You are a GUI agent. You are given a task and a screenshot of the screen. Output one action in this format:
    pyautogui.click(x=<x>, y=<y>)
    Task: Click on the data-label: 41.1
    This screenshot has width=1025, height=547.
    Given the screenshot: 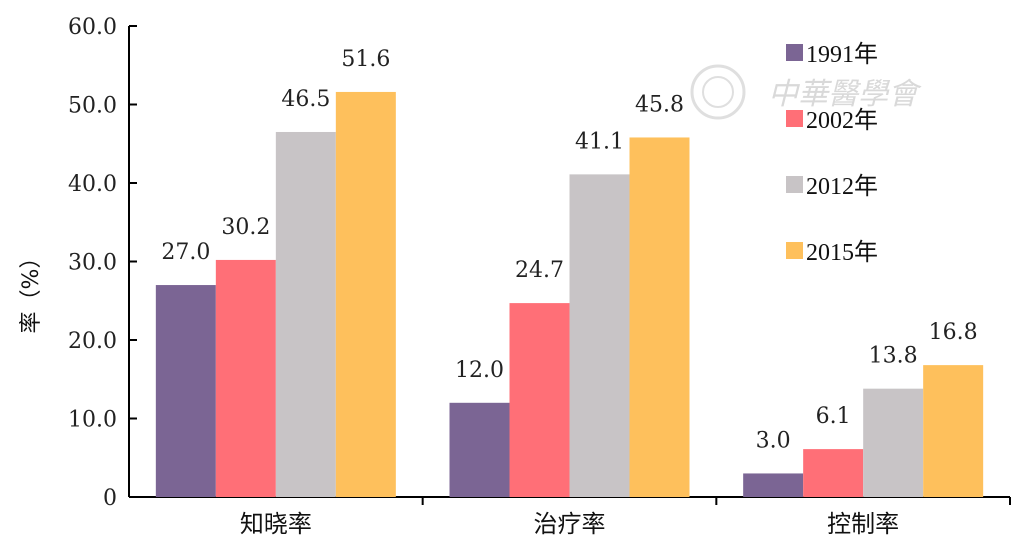 What is the action you would take?
    pyautogui.click(x=599, y=141)
    